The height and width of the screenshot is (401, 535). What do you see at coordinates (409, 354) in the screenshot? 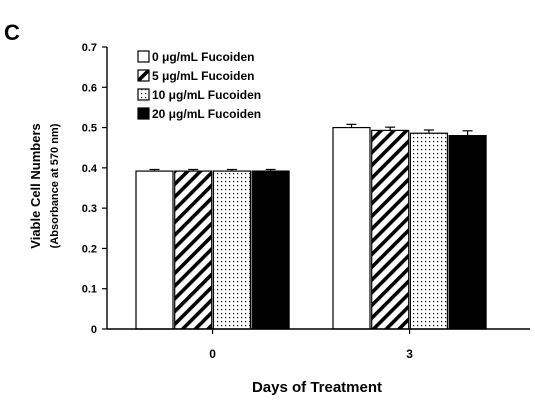
I see `x-tick-label: 3` at bounding box center [409, 354].